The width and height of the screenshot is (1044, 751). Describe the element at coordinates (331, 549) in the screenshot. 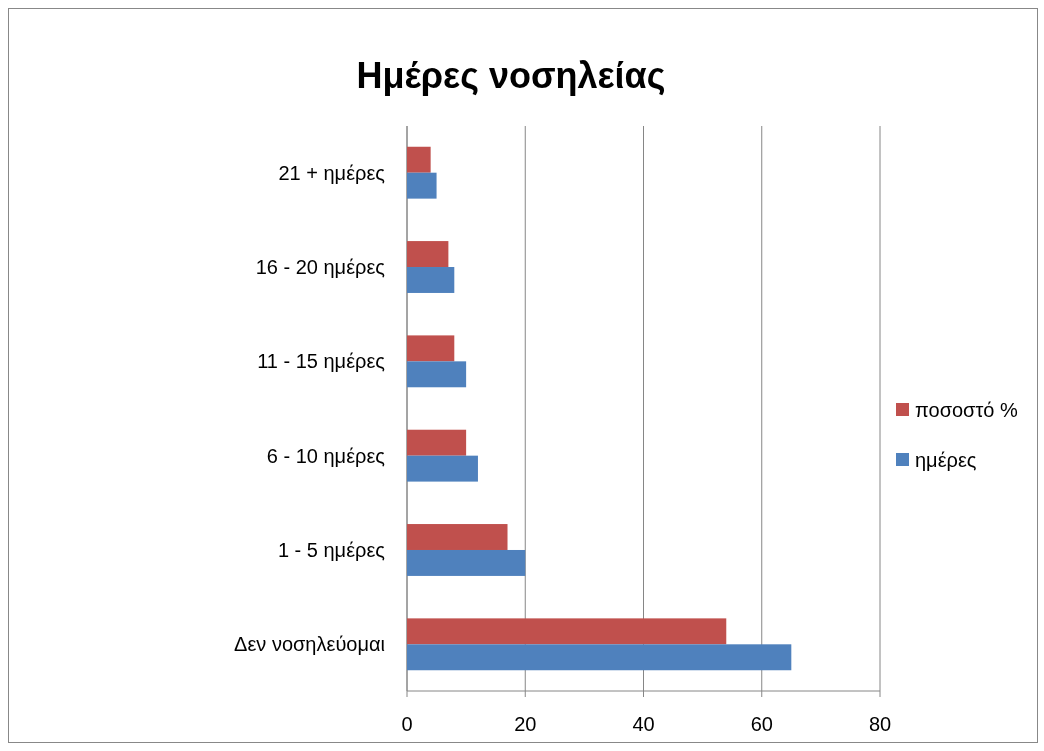

I see `y-tick-label: 1 - 5 ημέρες` at that location.